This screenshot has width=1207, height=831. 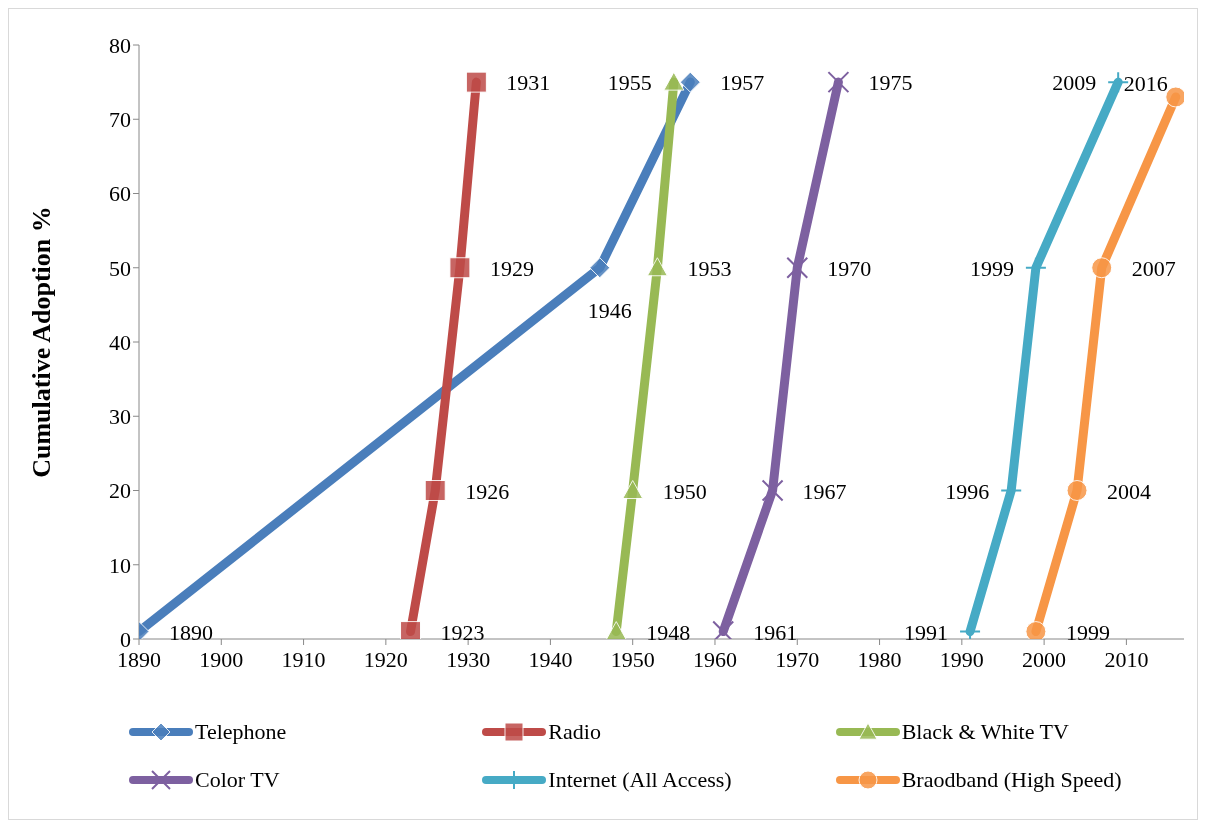 I want to click on annotation: 2004, so click(x=1129, y=491).